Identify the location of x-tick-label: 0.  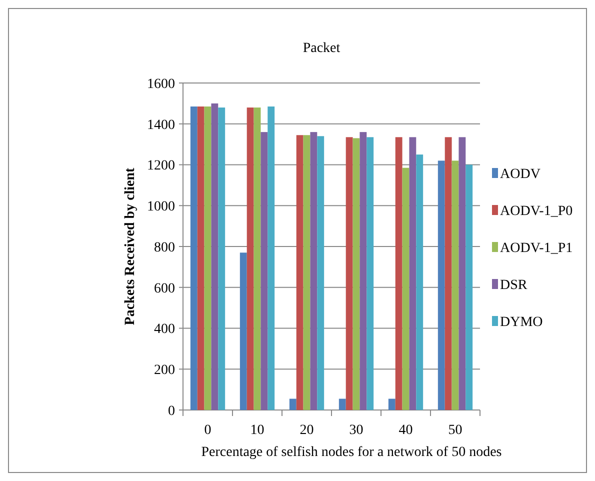
(208, 430).